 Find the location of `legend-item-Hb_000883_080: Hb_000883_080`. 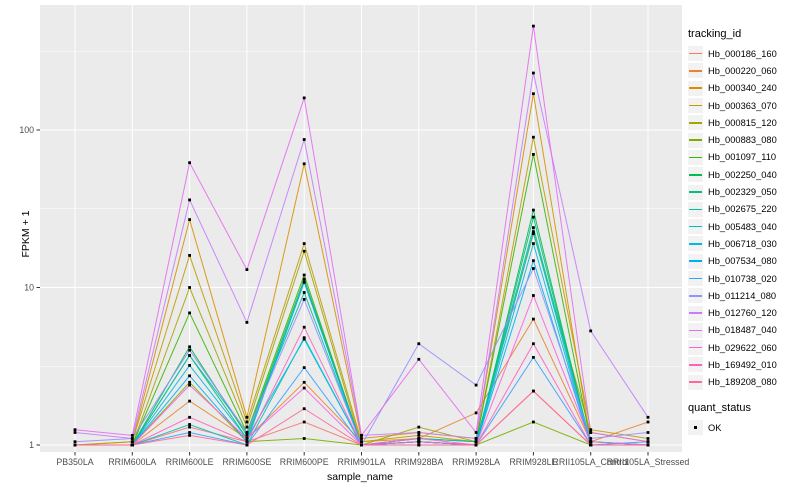

legend-item-Hb_000883_080: Hb_000883_080 is located at coordinates (743, 139).